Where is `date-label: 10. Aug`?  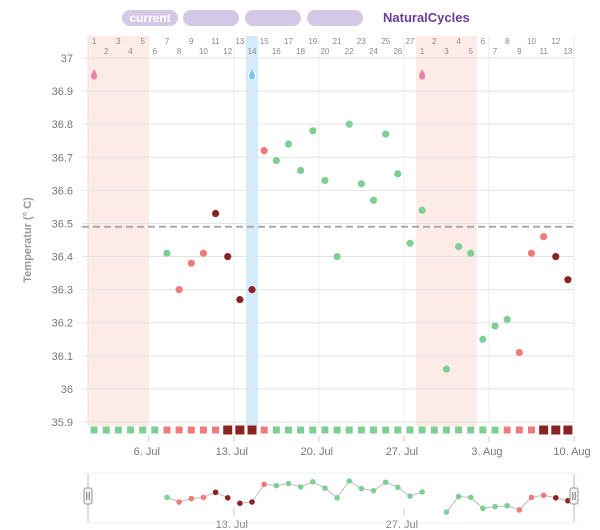 date-label: 10. Aug is located at coordinates (571, 452).